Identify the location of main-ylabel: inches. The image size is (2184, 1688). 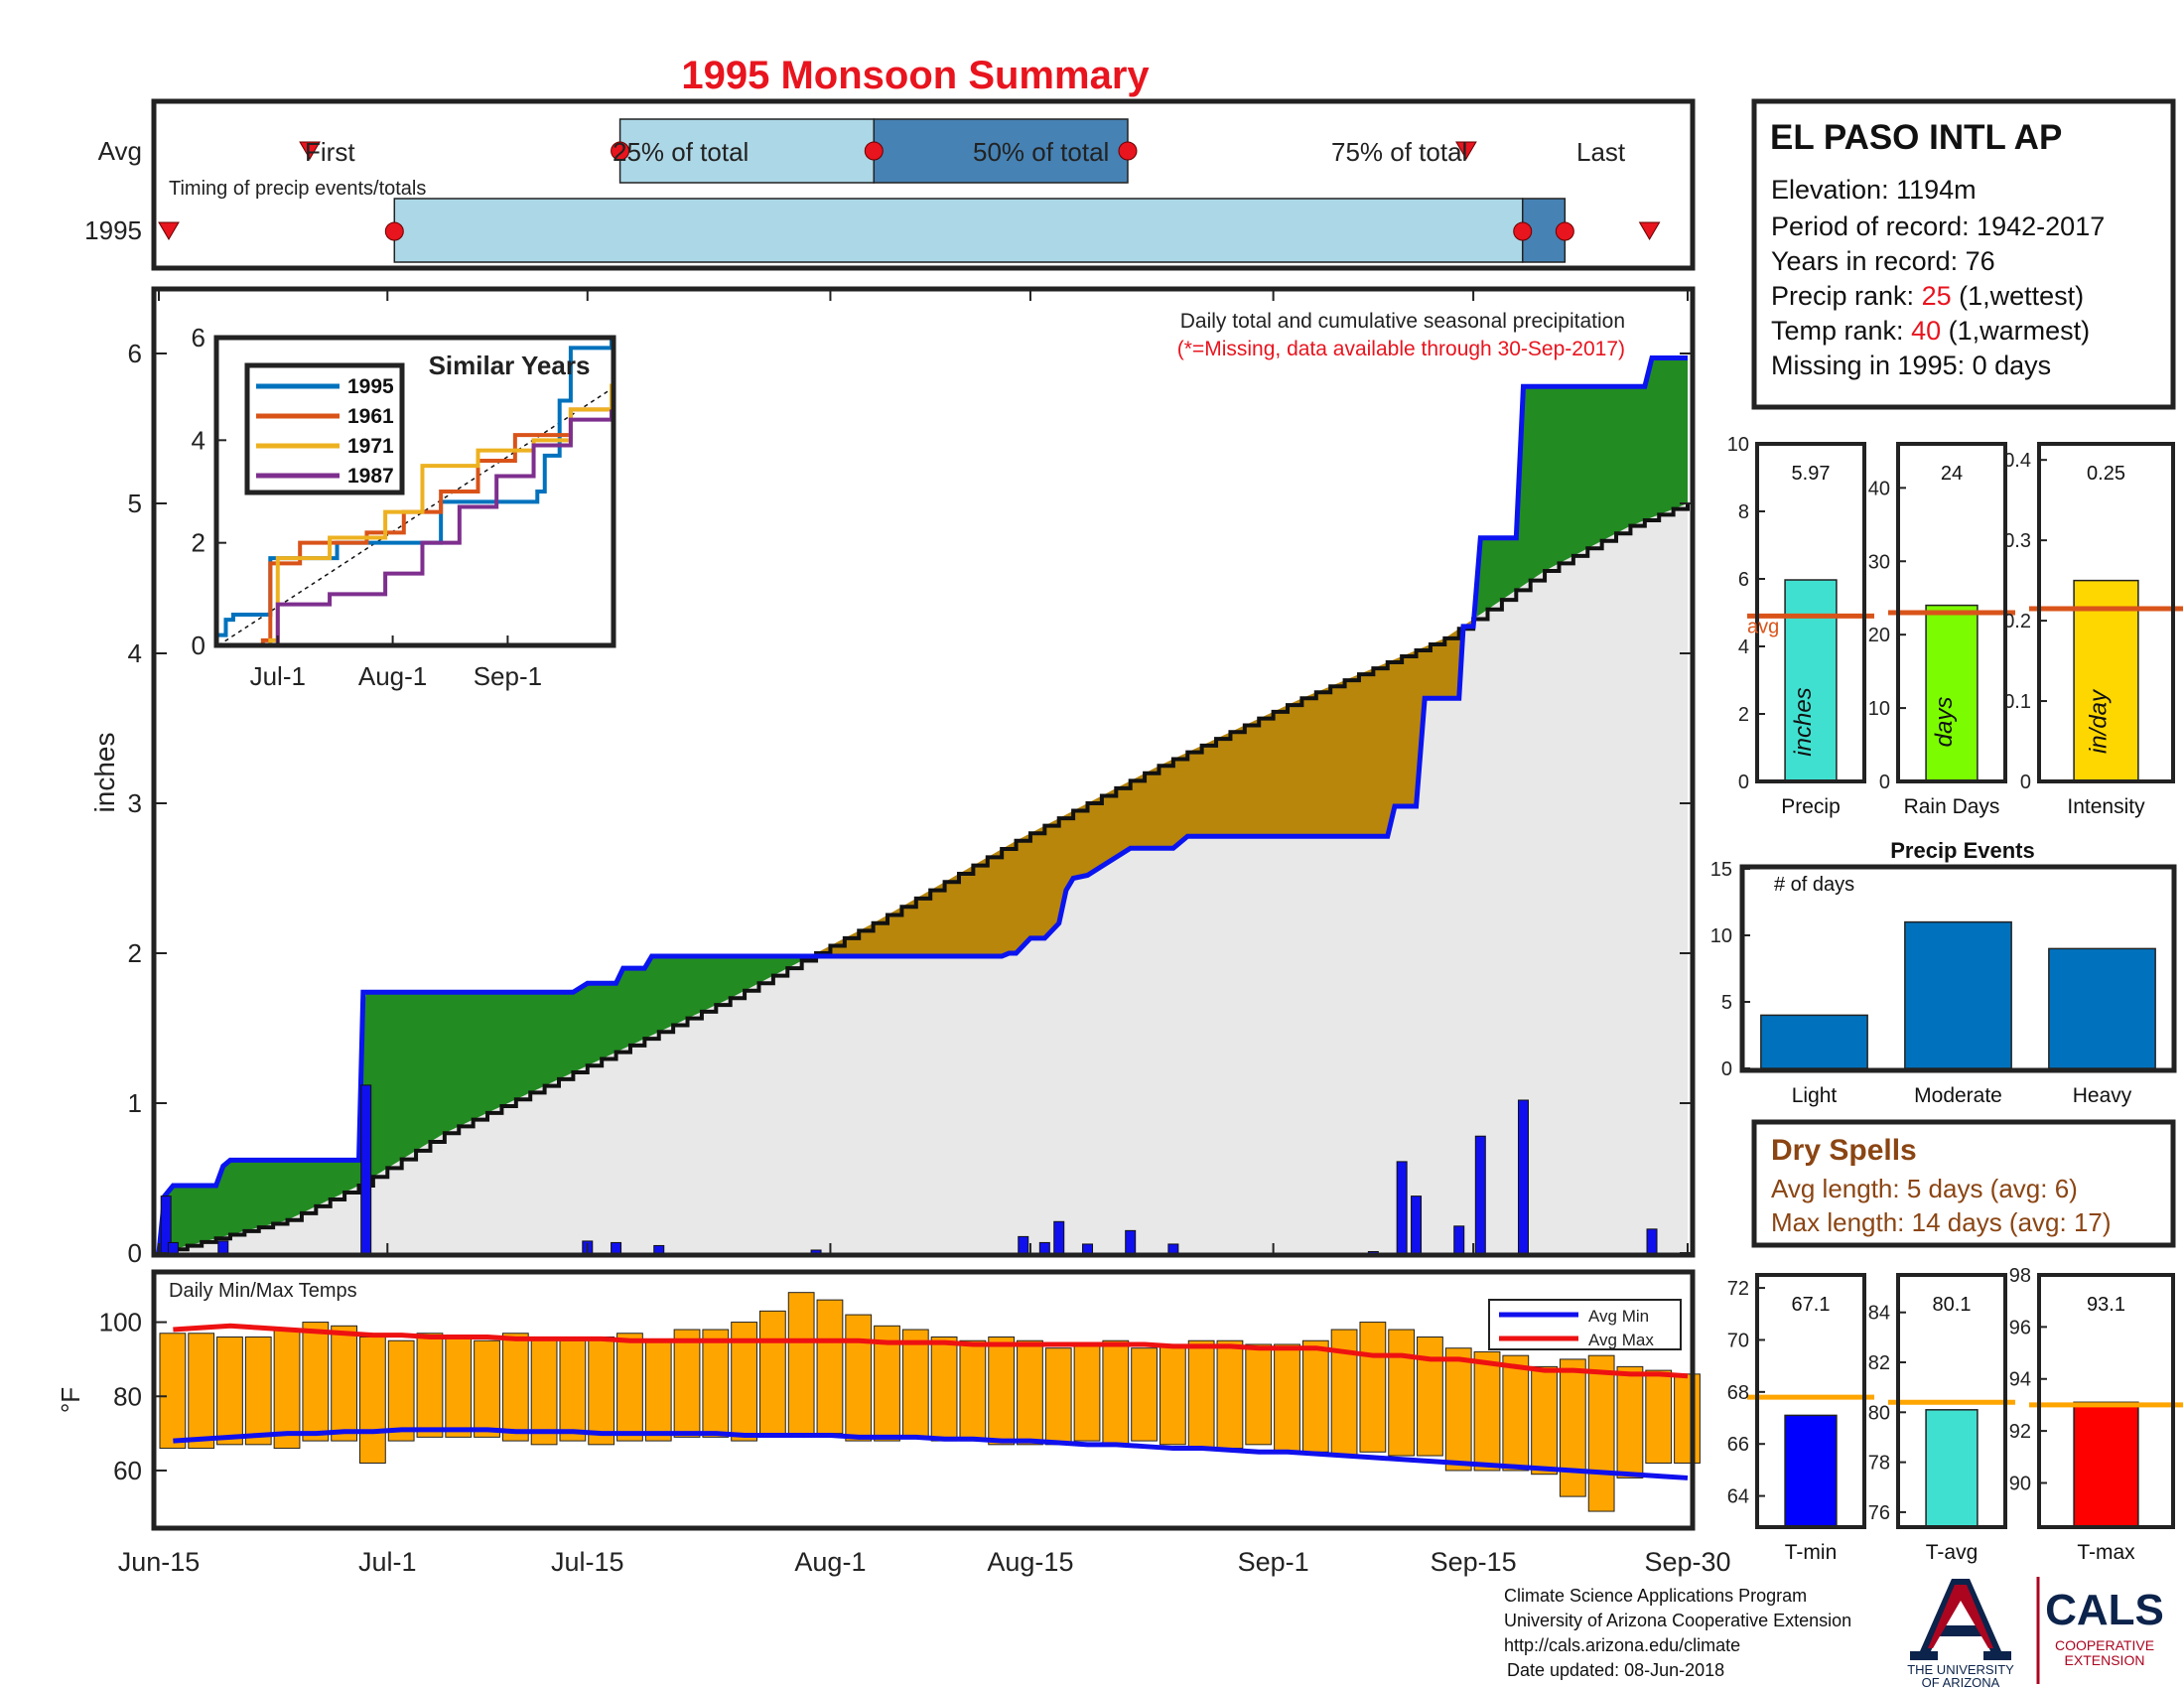
(104, 773).